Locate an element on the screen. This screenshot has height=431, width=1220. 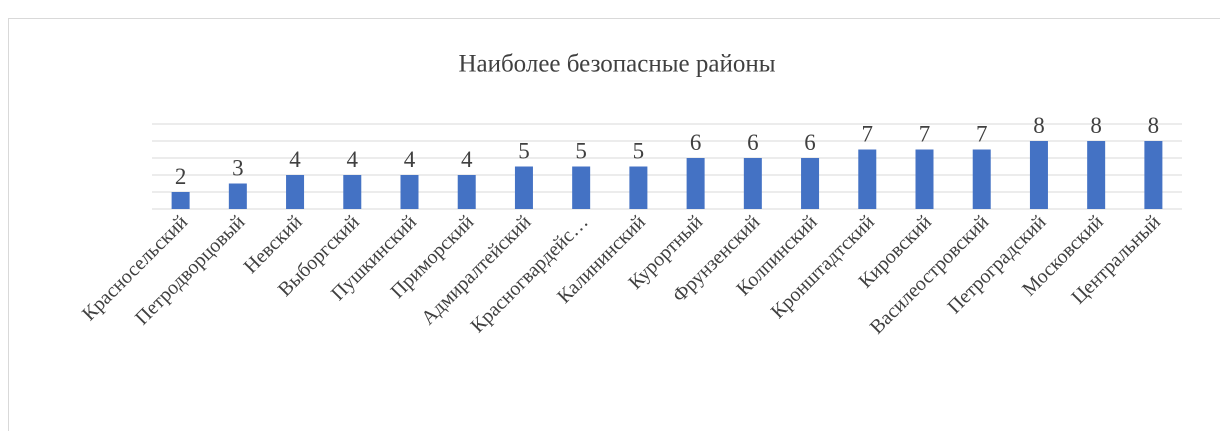
chart-title: Наиболее безопасные районы is located at coordinates (616, 64).